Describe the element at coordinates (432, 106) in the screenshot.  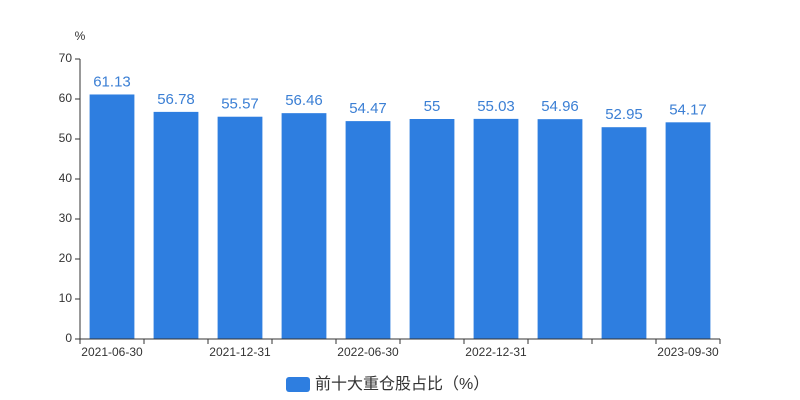
I see `value-label: 55` at that location.